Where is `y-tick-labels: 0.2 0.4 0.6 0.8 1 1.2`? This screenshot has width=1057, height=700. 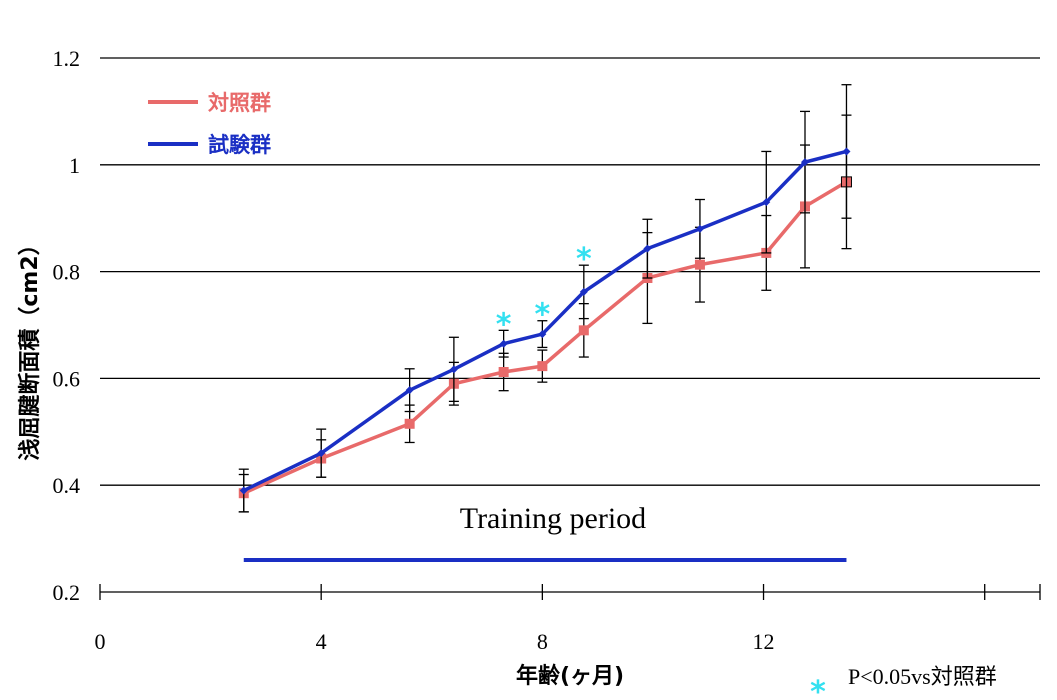
y-tick-labels: 0.2 0.4 0.6 0.8 1 1.2 is located at coordinates (67, 325).